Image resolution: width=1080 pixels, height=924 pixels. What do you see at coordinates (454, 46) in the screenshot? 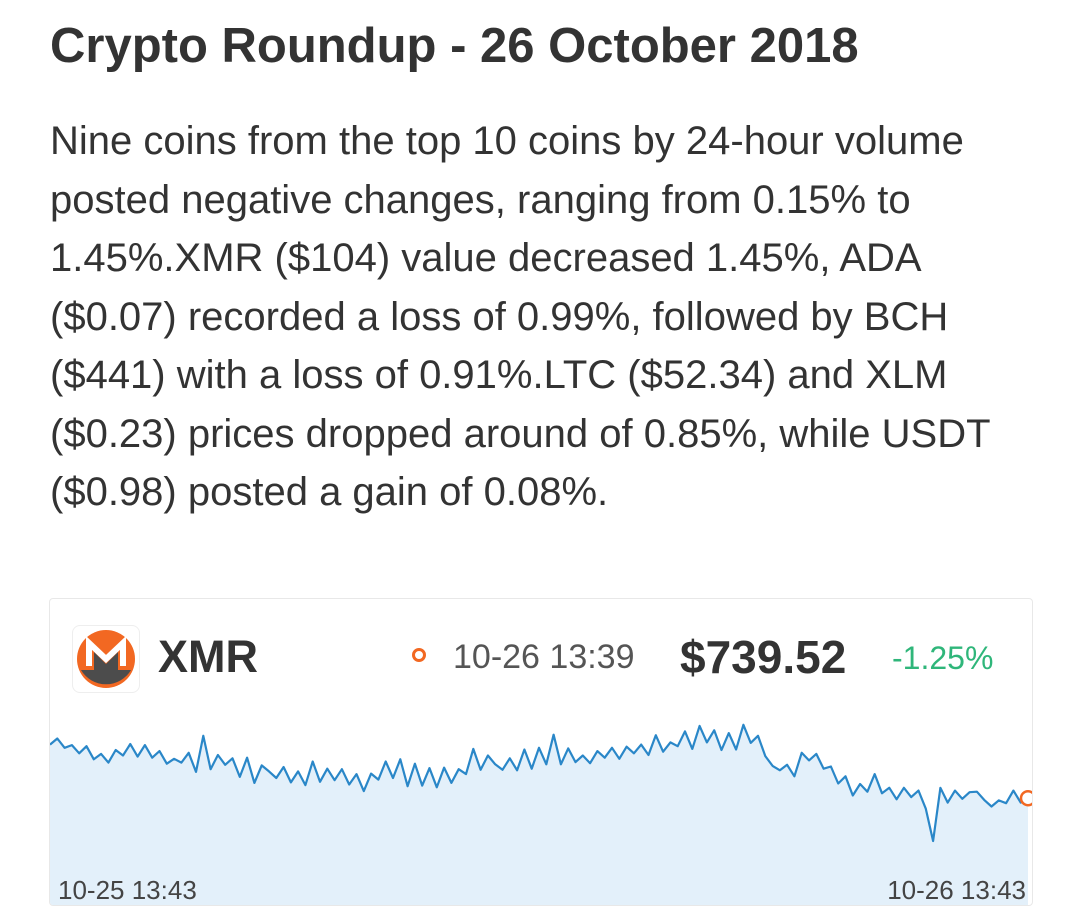
I see `page-title: Crypto Roundup - 26 October 2018` at bounding box center [454, 46].